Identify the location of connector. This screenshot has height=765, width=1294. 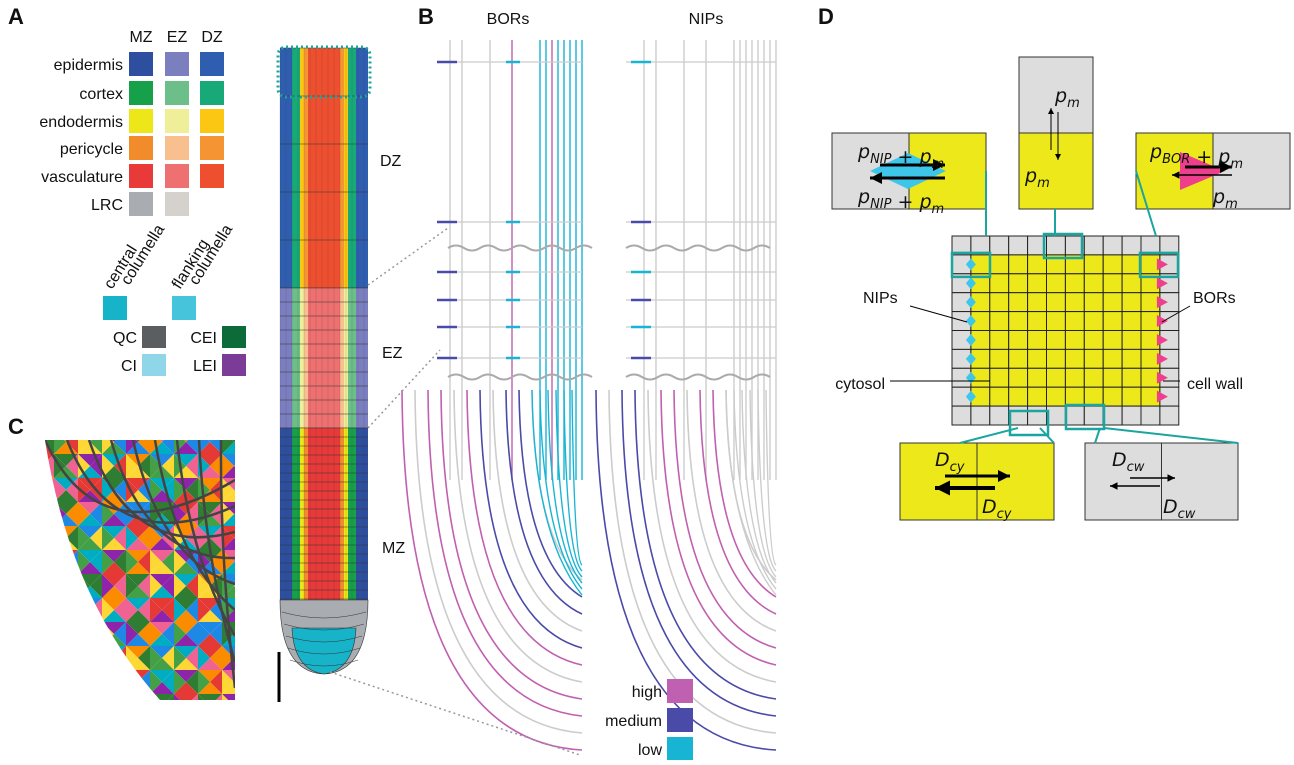
(1047, 435).